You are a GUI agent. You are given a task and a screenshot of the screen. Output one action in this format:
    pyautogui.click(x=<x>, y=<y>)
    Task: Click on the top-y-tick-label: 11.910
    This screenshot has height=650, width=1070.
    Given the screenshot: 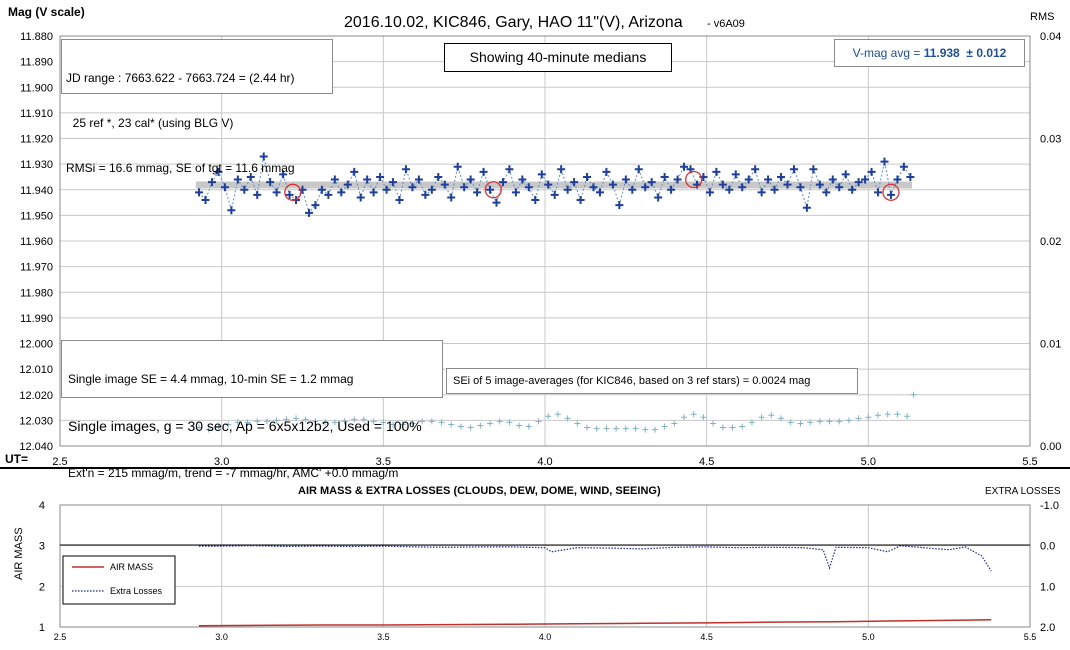 What is the action you would take?
    pyautogui.click(x=36, y=114)
    